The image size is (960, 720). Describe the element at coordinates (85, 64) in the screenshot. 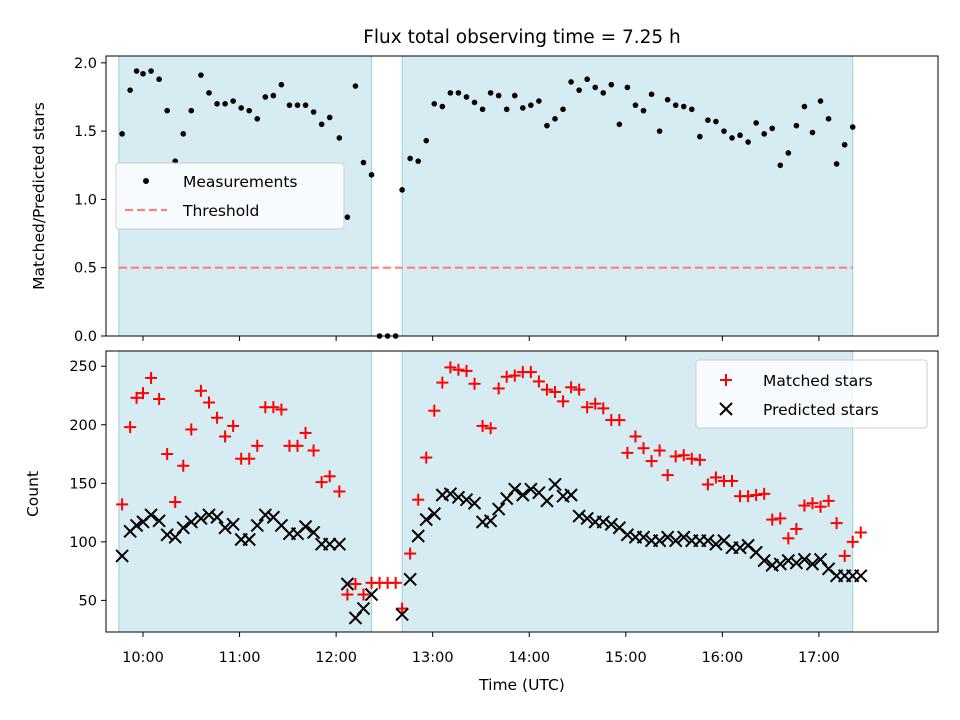

I see `y-tick-label: 2.0` at that location.